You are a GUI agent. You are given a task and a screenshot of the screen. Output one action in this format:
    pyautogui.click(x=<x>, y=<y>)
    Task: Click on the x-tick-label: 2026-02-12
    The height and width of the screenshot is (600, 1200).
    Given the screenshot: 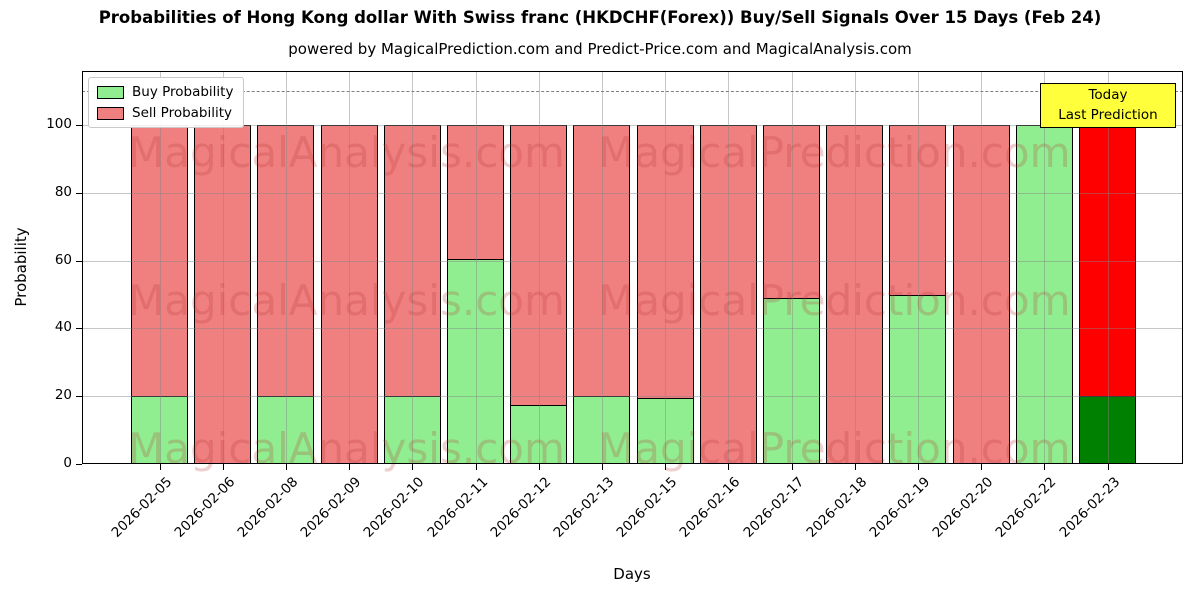 What is the action you would take?
    pyautogui.click(x=521, y=507)
    